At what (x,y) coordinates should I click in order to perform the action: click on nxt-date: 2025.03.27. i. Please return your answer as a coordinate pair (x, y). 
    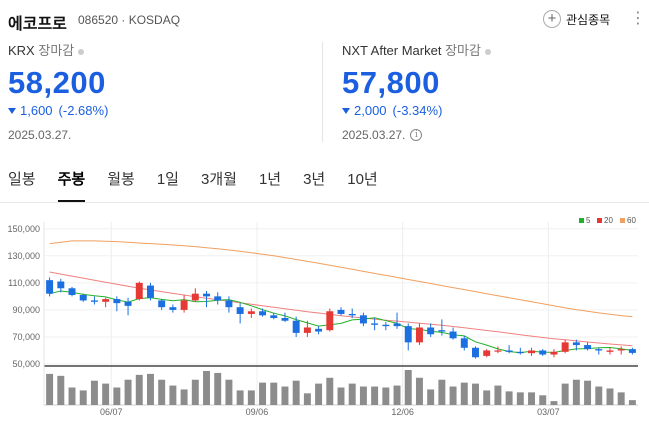
    Looking at the image, I should click on (416, 135).